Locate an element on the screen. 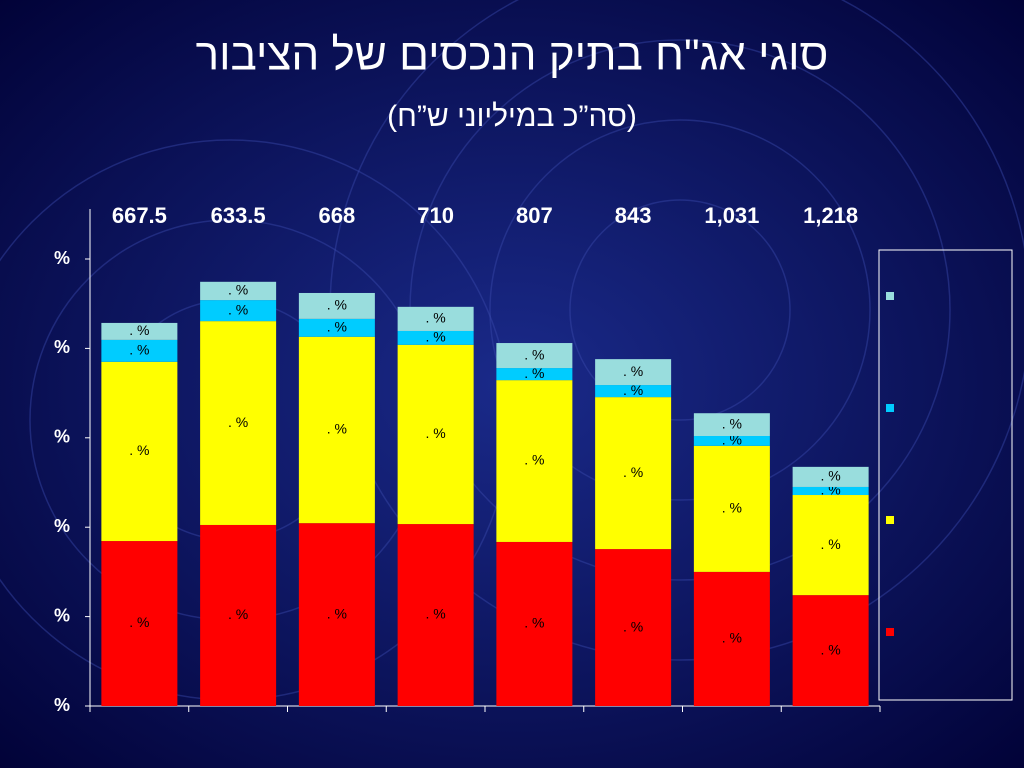 Image resolution: width=1024 pixels, height=768 pixels. total-label: 633.5 is located at coordinates (238, 215).